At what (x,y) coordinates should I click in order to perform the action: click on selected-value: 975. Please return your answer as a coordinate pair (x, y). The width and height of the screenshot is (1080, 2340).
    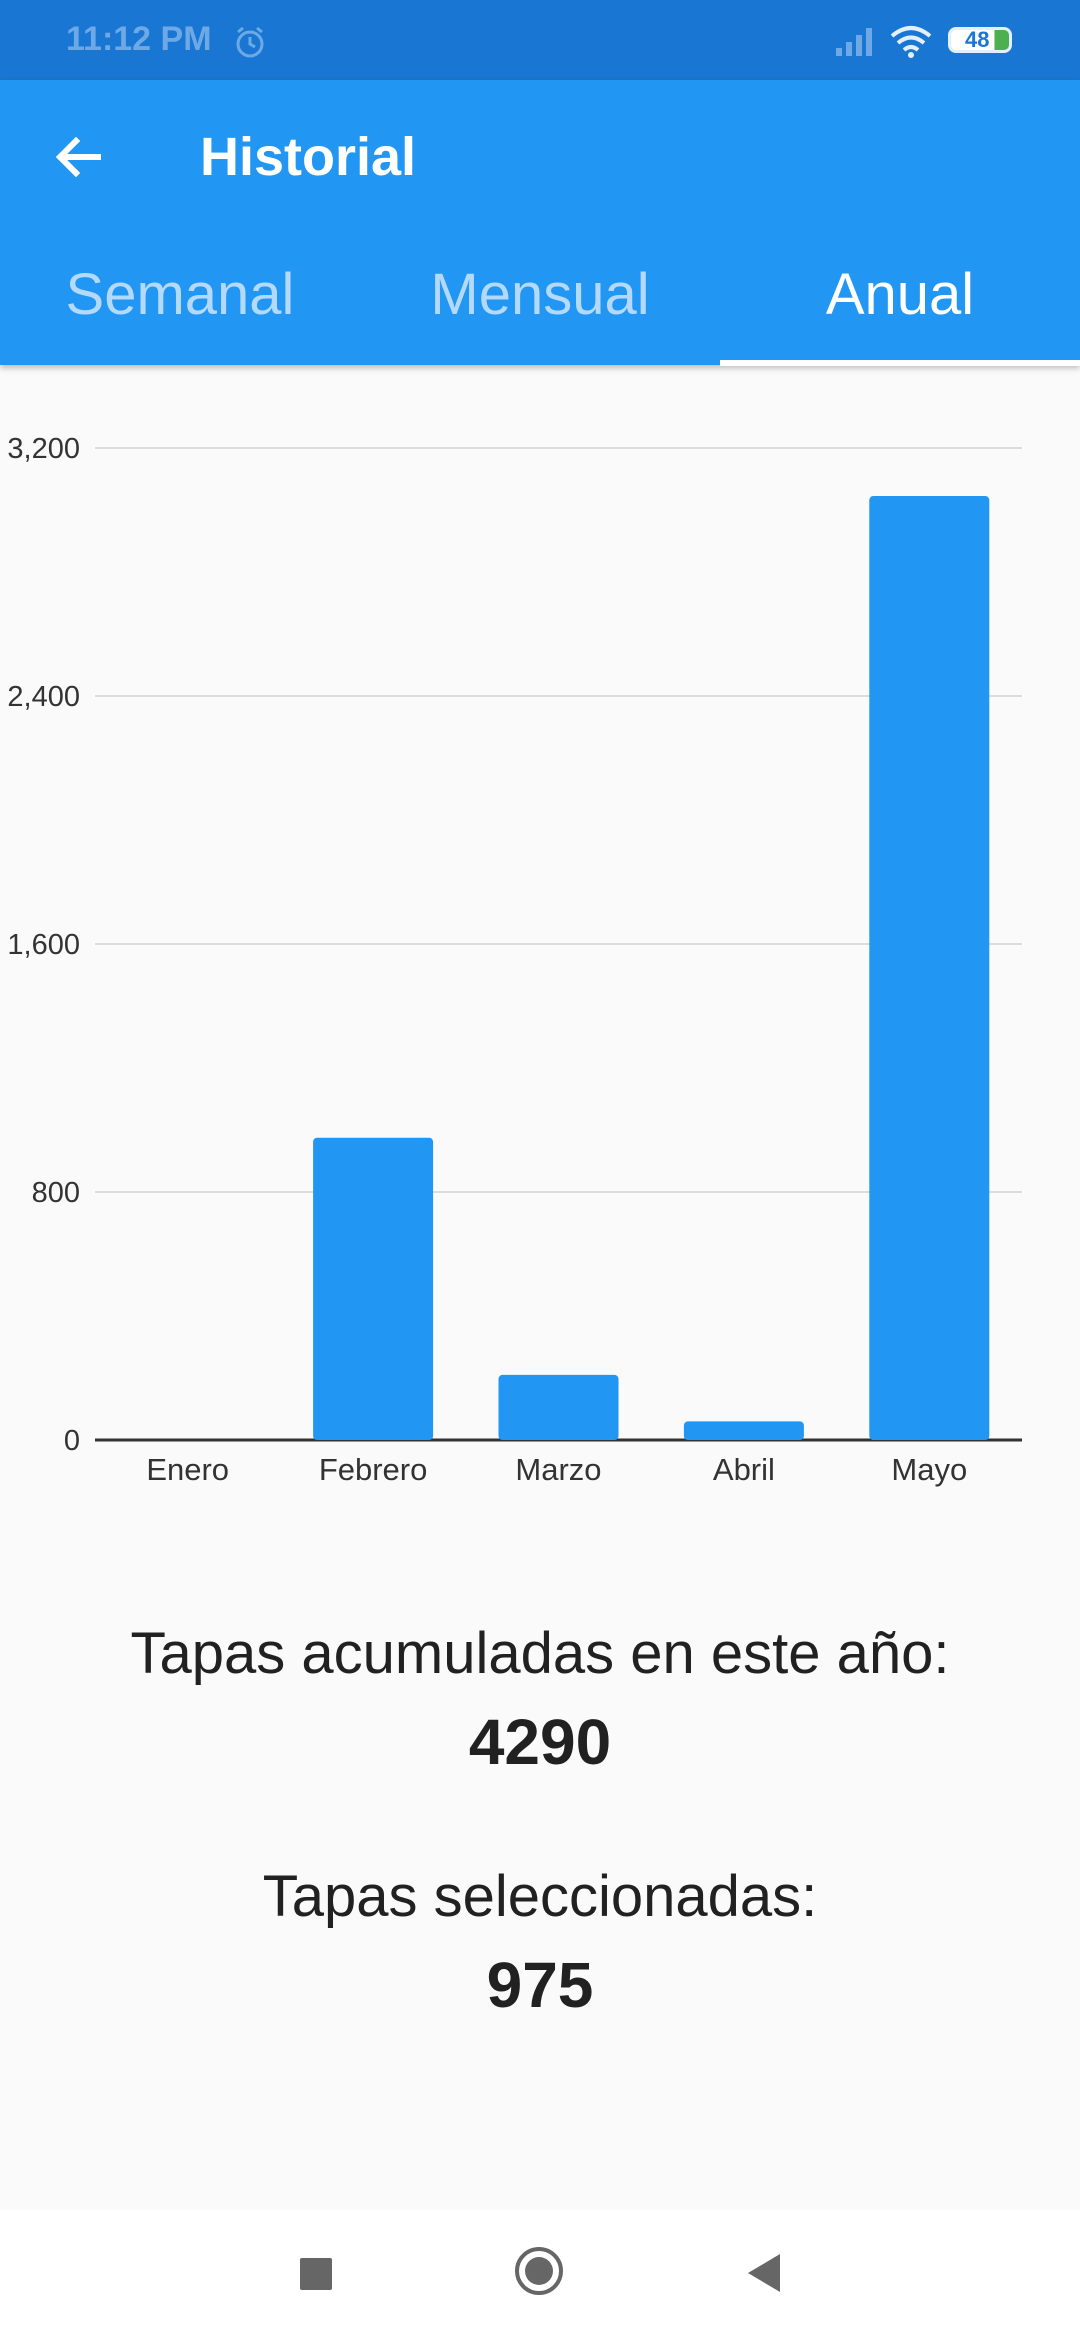
    Looking at the image, I should click on (540, 1985).